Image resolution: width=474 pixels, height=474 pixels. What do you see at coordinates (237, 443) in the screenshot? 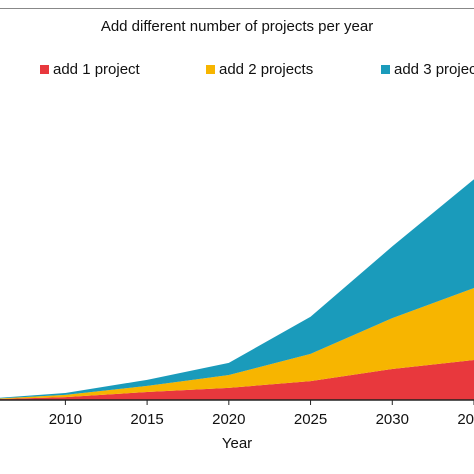
I see `x-axis-label: Year` at bounding box center [237, 443].